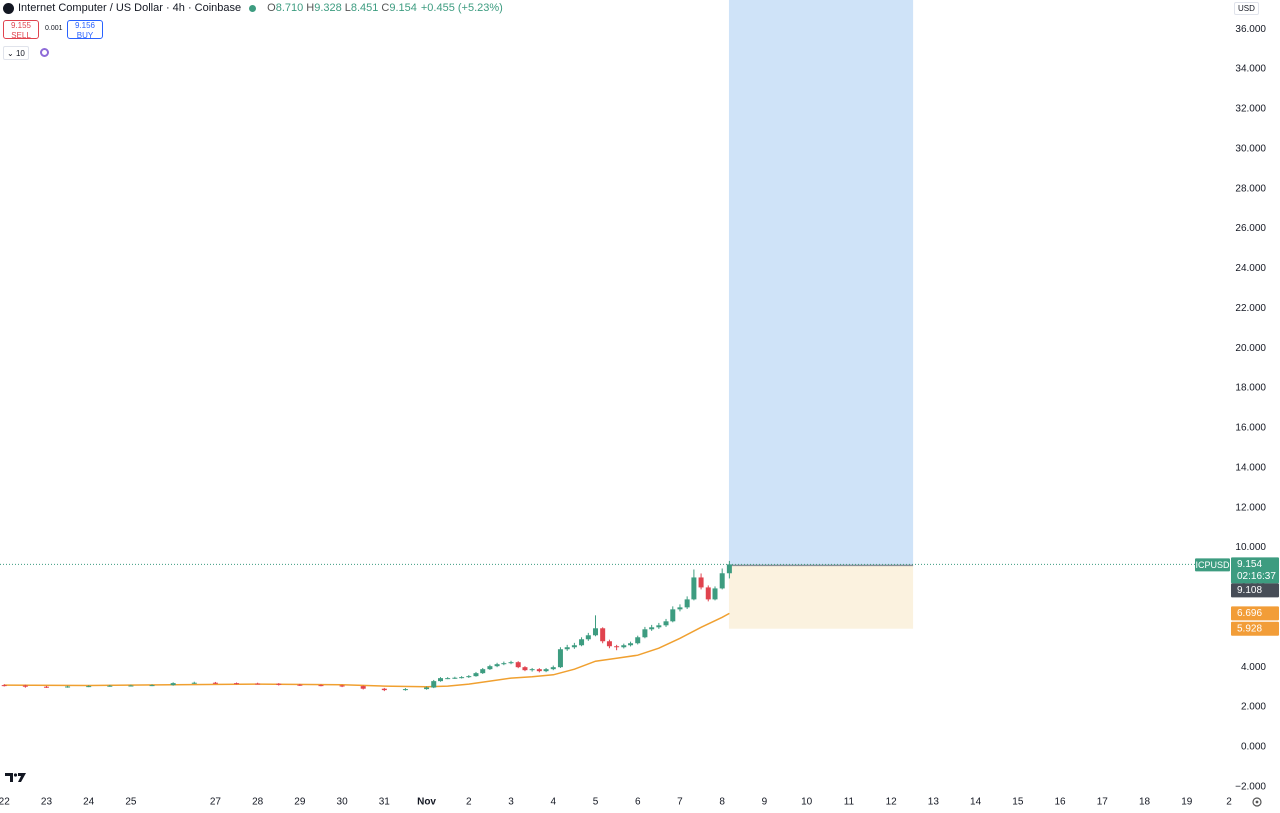 Image resolution: width=1280 pixels, height=813 pixels. What do you see at coordinates (821, 283) in the screenshot?
I see `position-profit` at bounding box center [821, 283].